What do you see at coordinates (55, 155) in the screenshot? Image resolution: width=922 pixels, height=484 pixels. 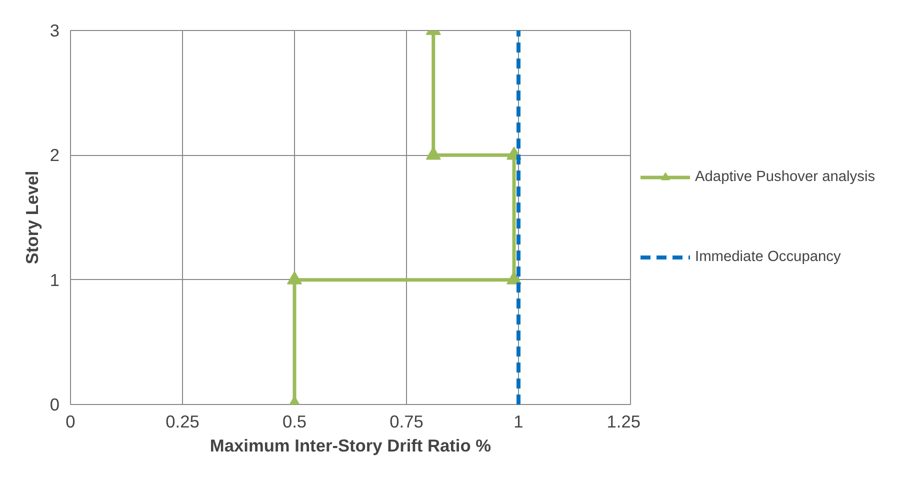 I see `y-tick-label: 2` at bounding box center [55, 155].